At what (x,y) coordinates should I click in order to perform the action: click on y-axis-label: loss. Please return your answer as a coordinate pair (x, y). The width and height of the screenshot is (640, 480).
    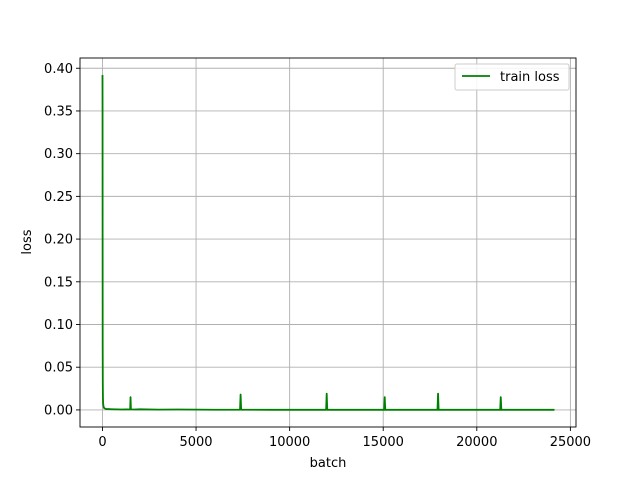
    Looking at the image, I should click on (27, 241).